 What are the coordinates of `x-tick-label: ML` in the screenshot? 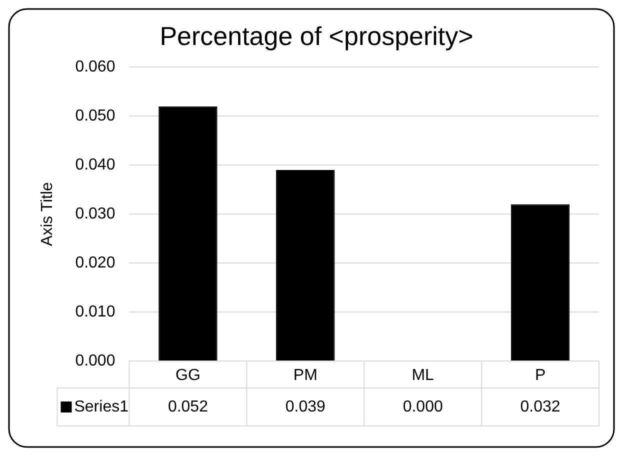 It's located at (423, 375).